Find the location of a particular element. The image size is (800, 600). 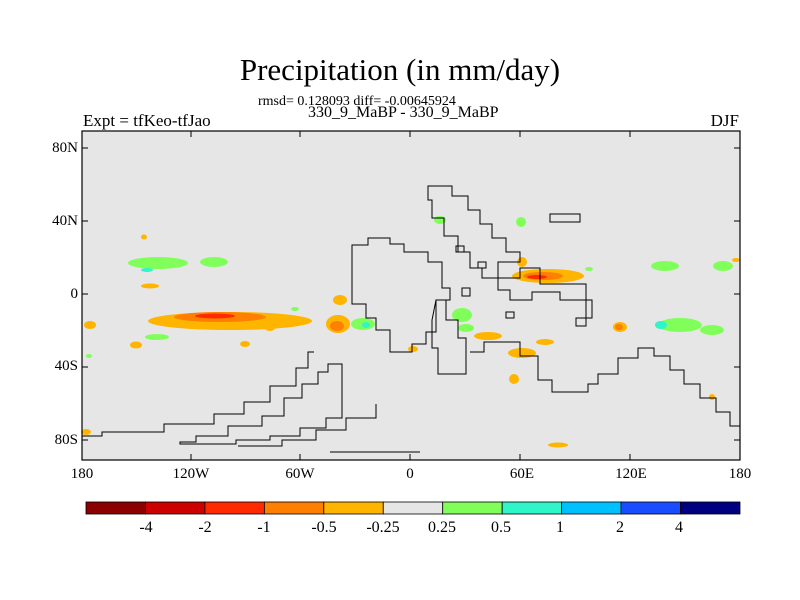

lon-tick-180w: 180 is located at coordinates (82, 474).